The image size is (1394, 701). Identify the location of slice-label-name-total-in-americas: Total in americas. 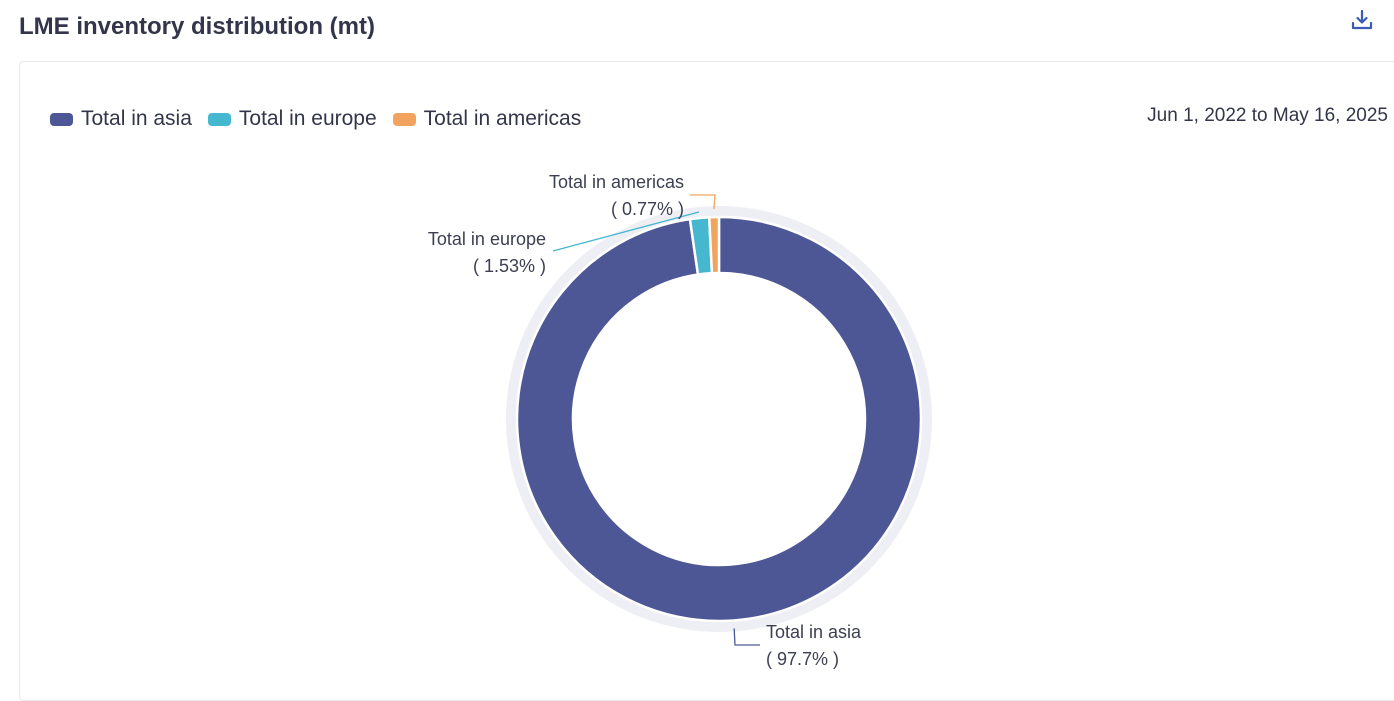
(616, 182).